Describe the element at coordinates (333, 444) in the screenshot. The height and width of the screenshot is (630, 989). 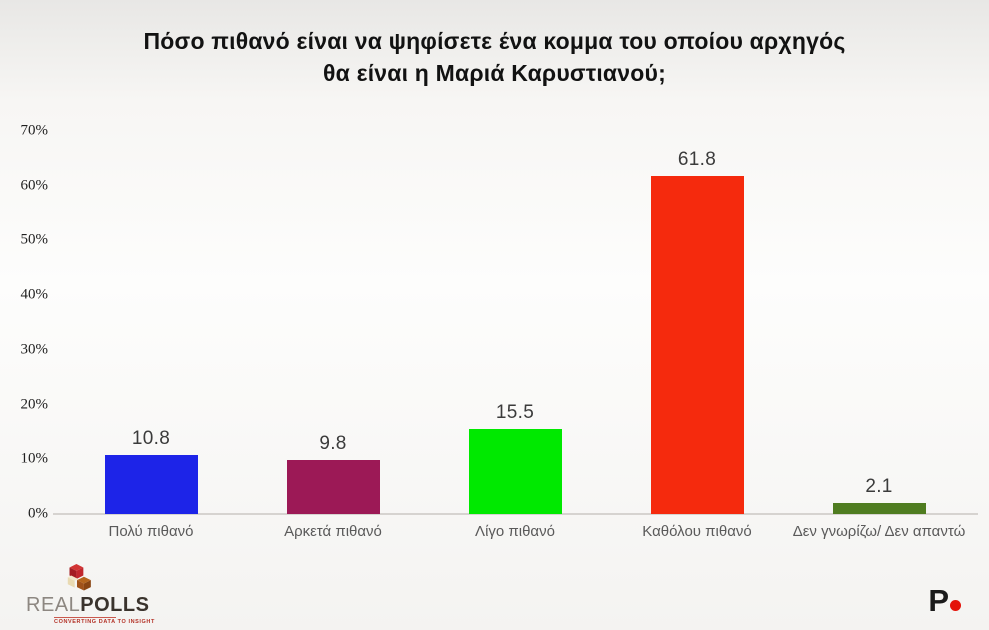
I see `bar-value-label: 9.8` at that location.